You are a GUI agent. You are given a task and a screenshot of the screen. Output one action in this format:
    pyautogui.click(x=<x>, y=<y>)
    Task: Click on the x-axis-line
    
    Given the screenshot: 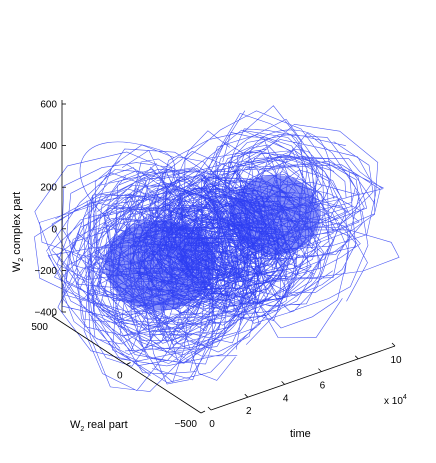 What is the action you would take?
    pyautogui.click(x=303, y=378)
    